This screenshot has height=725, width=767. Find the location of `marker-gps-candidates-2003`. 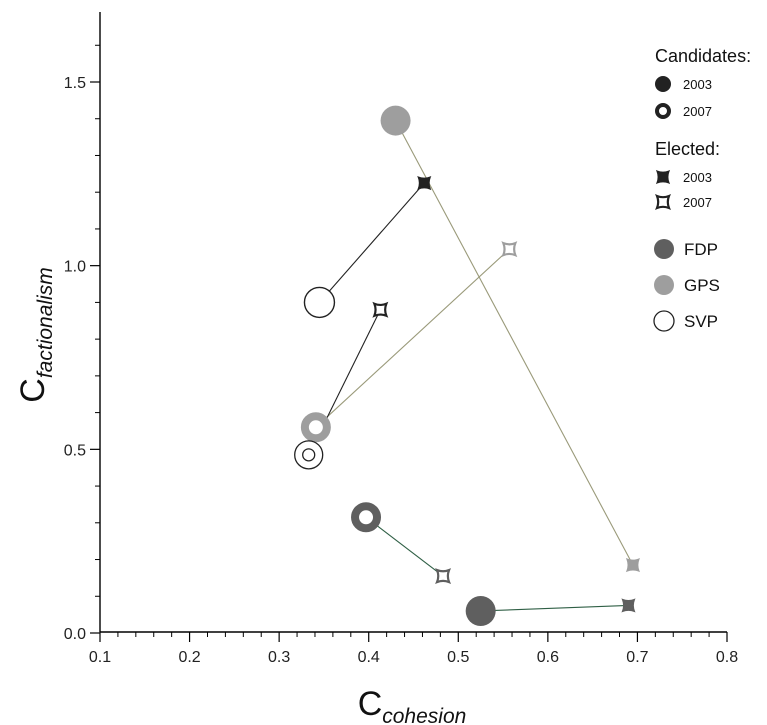

marker-gps-candidates-2003 is located at coordinates (395, 120).